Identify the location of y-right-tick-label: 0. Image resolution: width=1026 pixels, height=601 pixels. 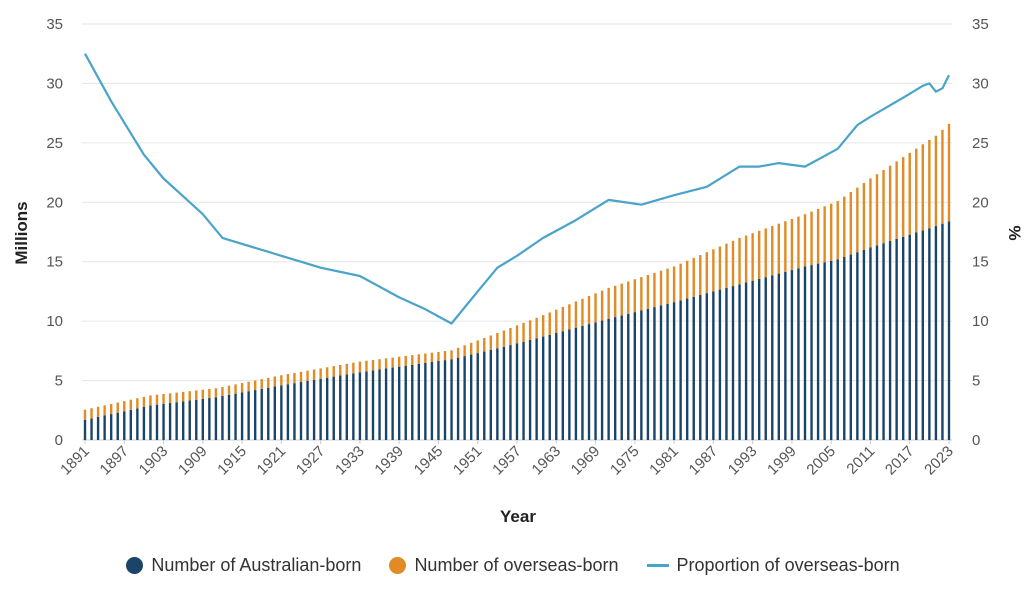
(976, 440).